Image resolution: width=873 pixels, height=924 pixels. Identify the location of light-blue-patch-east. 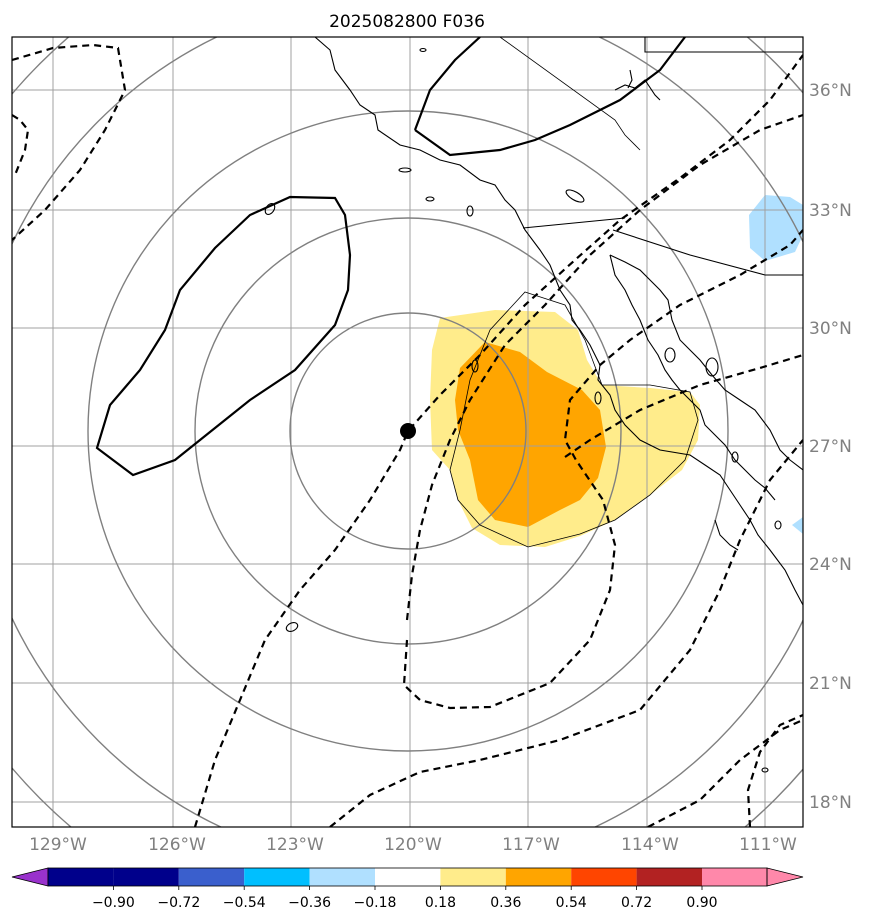
(776, 228).